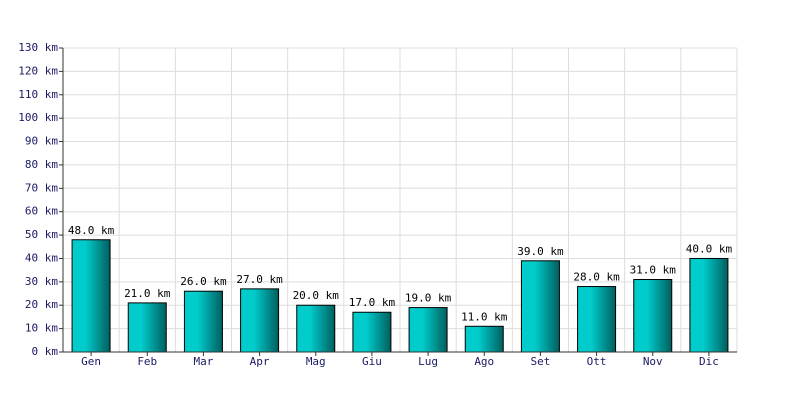 This screenshot has width=800, height=400. Describe the element at coordinates (203, 361) in the screenshot. I see `x-tick-label: Mar` at that location.